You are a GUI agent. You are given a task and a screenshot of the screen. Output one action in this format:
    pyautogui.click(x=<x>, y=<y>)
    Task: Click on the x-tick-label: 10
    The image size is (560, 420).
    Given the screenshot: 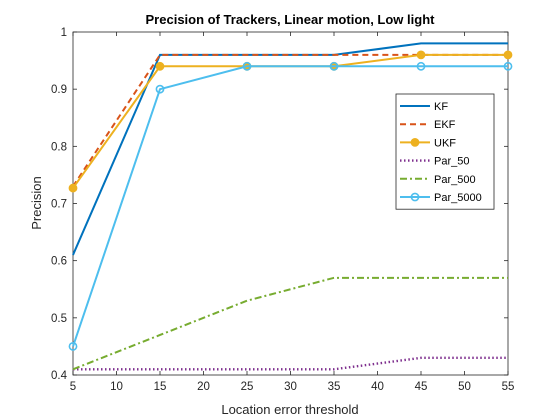 What is the action you would take?
    pyautogui.click(x=116, y=387)
    